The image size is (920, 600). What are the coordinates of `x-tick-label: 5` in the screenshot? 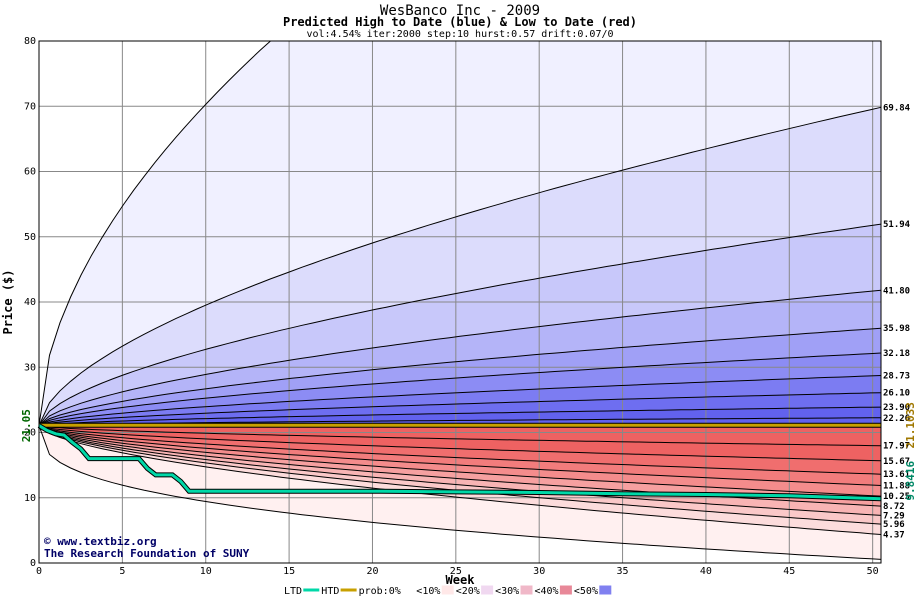 It's located at (122, 571).